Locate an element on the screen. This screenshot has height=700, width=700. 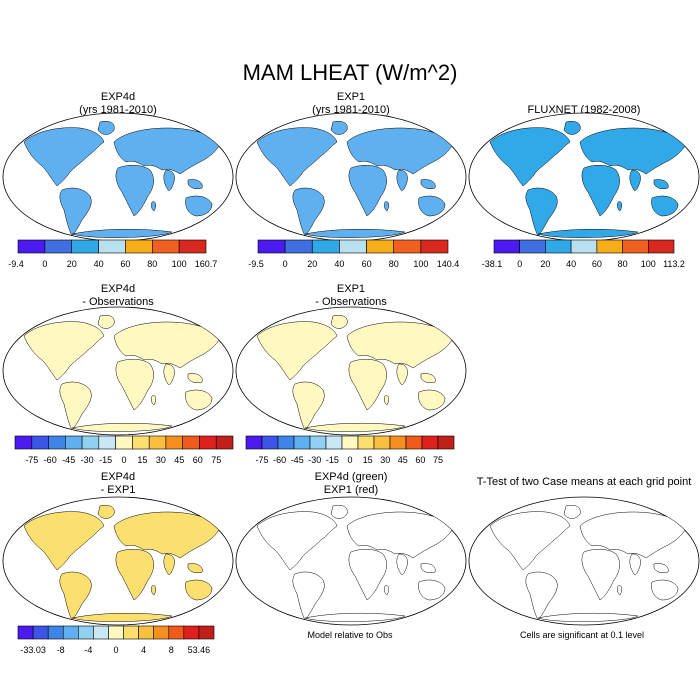
panel-title-exp1-0: EXP1 is located at coordinates (351, 97).